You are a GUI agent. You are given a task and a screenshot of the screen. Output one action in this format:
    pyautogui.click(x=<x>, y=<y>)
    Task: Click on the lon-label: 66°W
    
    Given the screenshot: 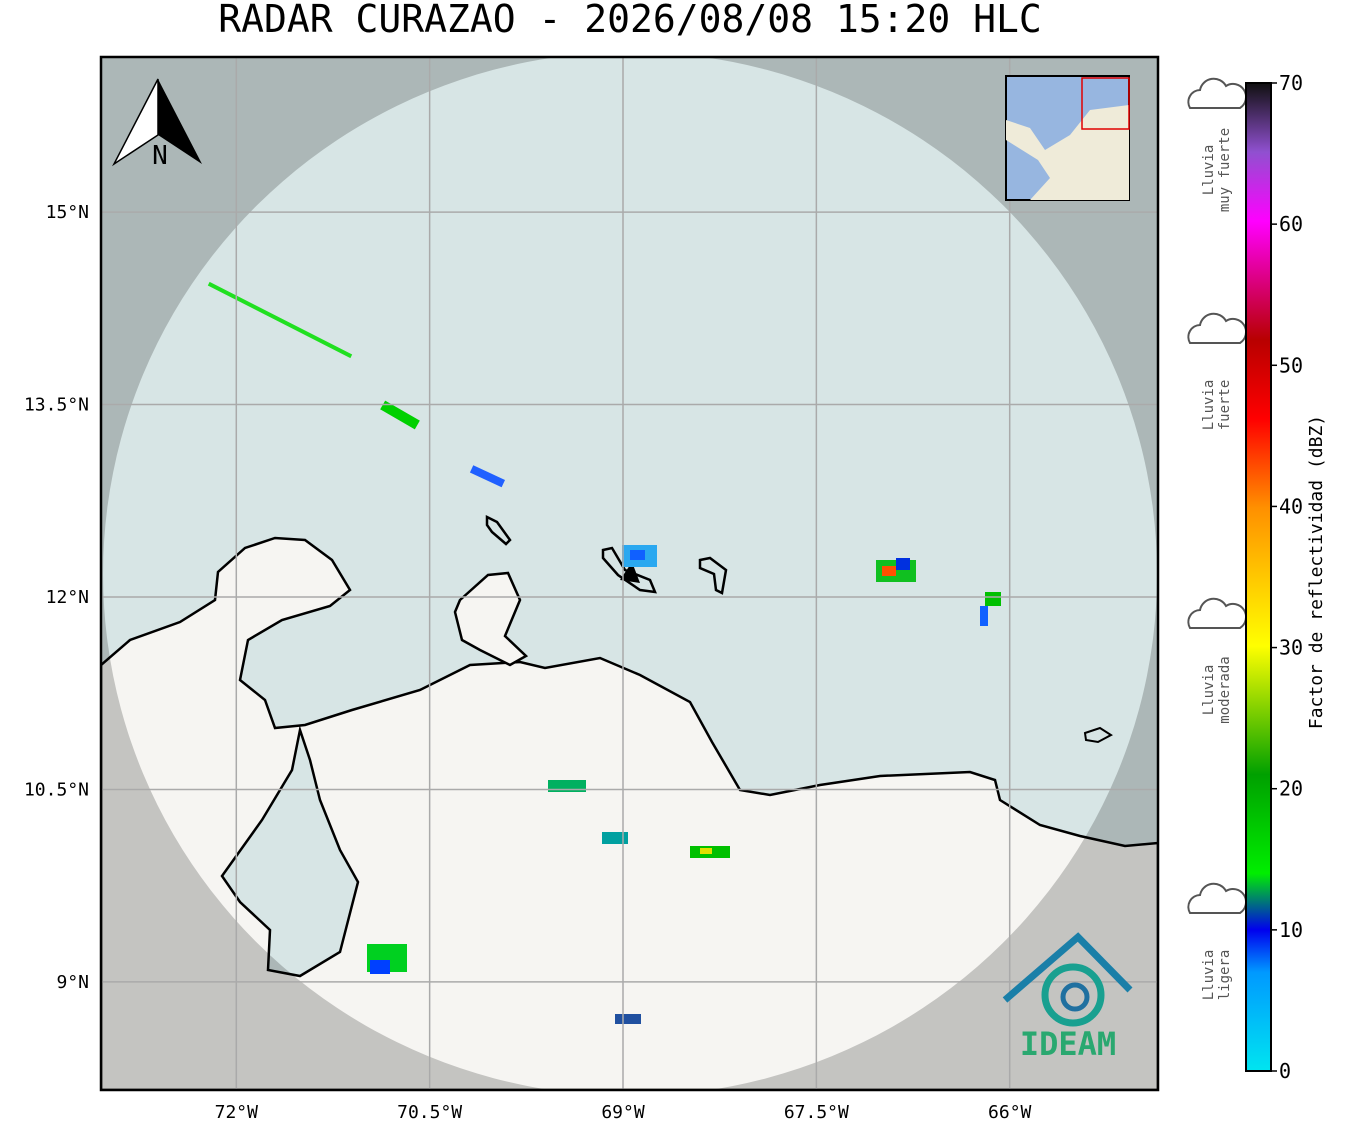 What is the action you would take?
    pyautogui.click(x=1010, y=1112)
    